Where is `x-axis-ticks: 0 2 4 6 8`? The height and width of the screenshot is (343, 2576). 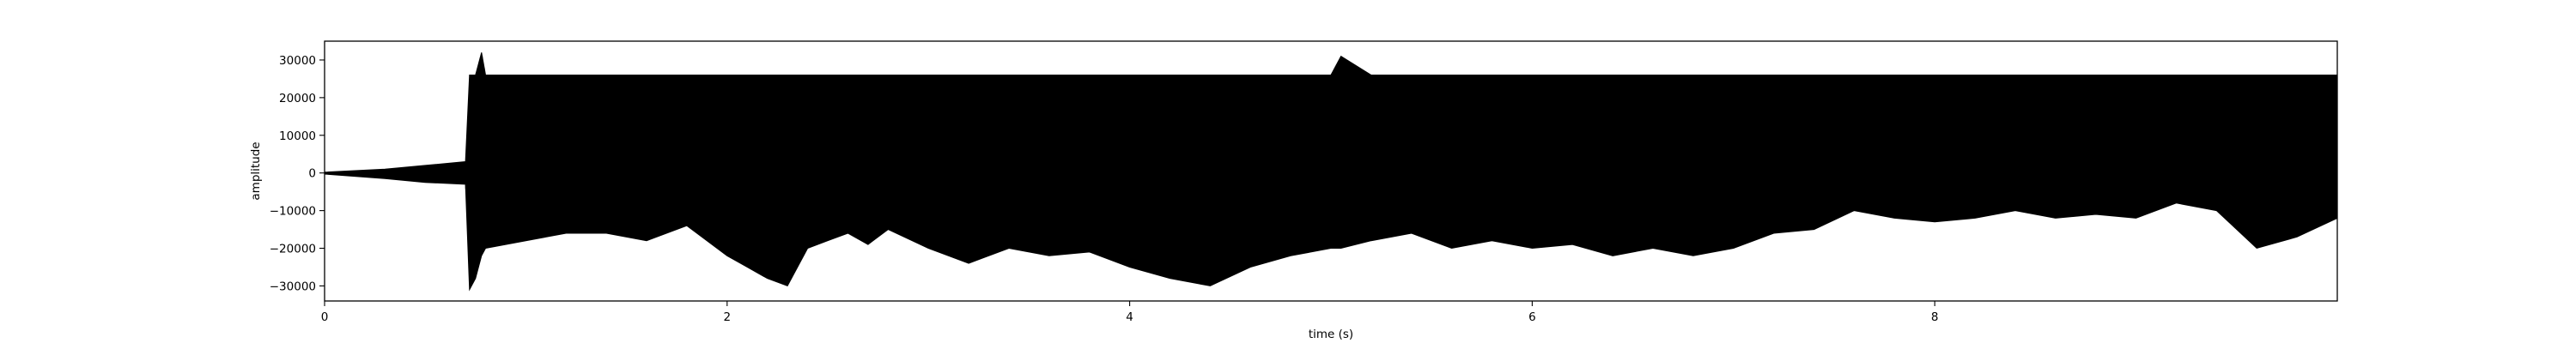 x-axis-ticks: 0 2 4 6 8 is located at coordinates (1130, 312).